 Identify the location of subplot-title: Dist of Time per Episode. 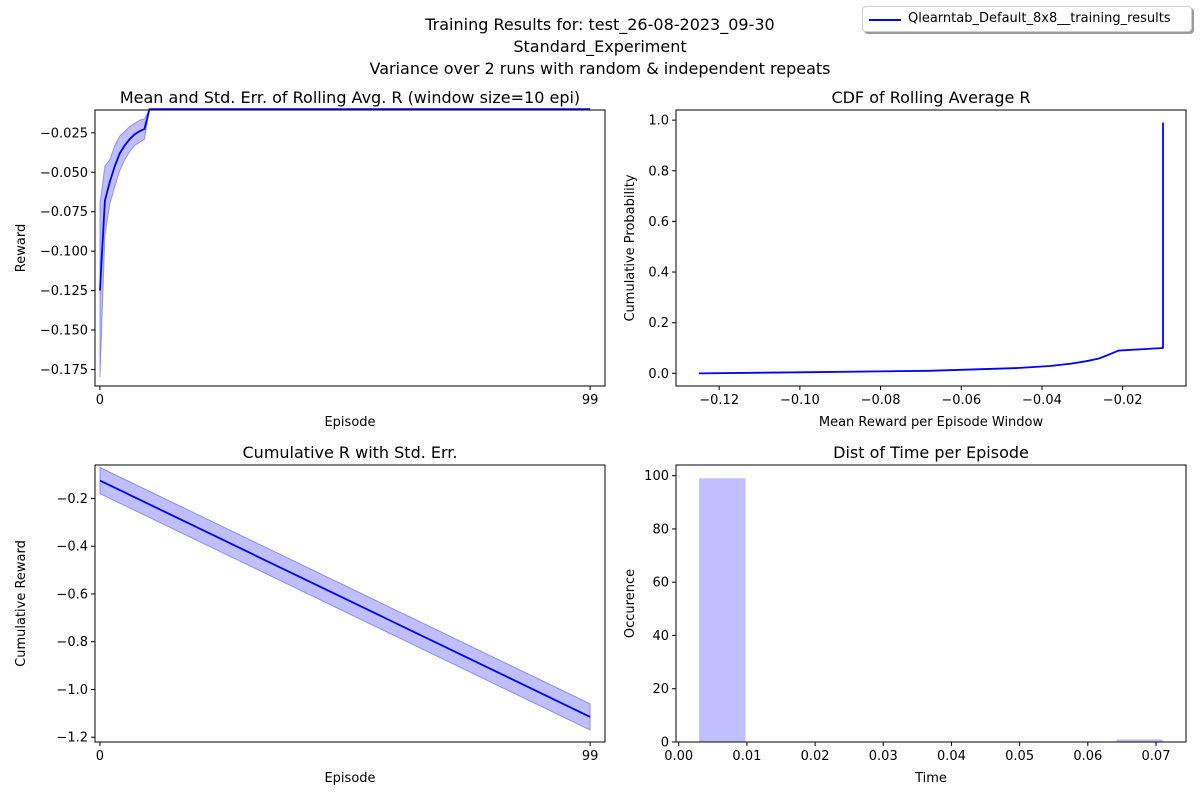
(931, 452).